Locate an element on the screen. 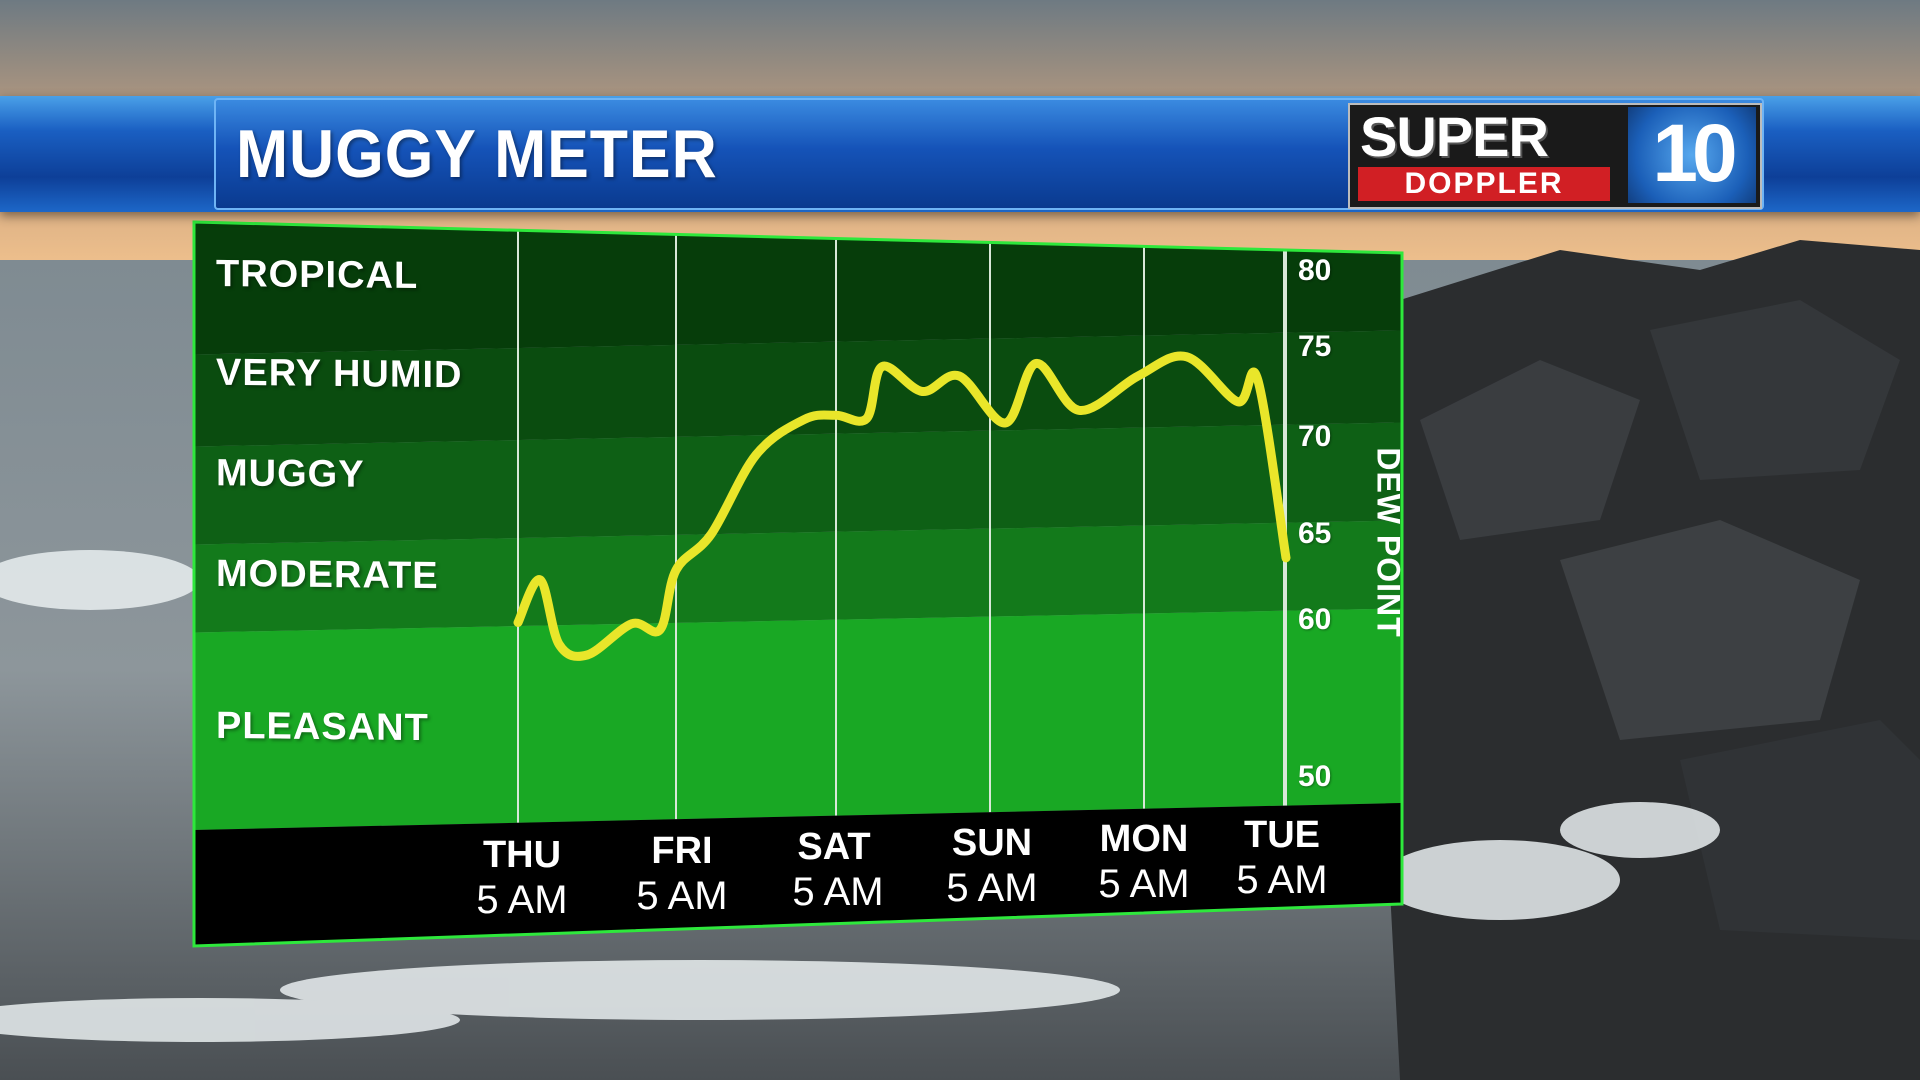 This screenshot has width=1920, height=1080. x-day-sun: SUN is located at coordinates (992, 843).